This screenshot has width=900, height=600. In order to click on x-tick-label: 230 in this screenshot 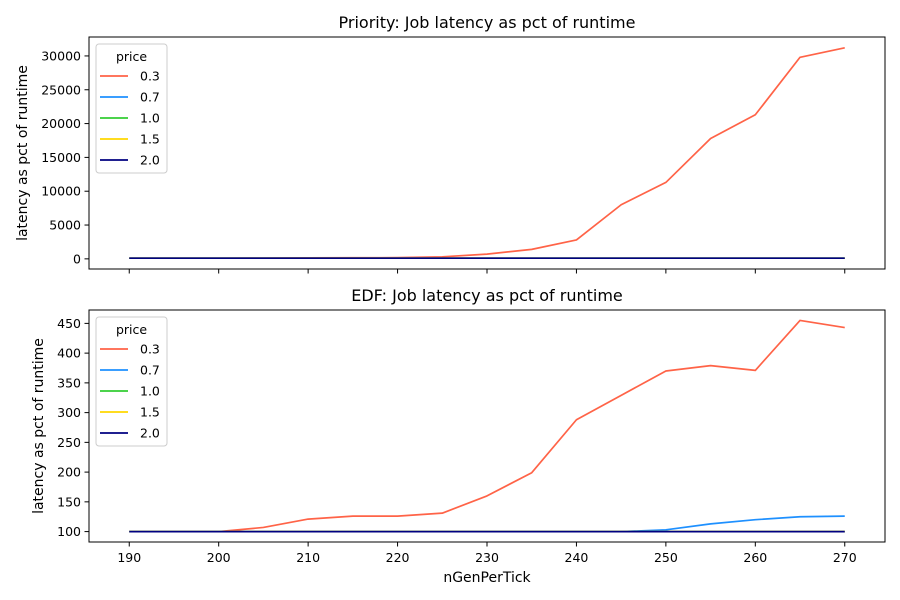, I will do `click(487, 557)`.